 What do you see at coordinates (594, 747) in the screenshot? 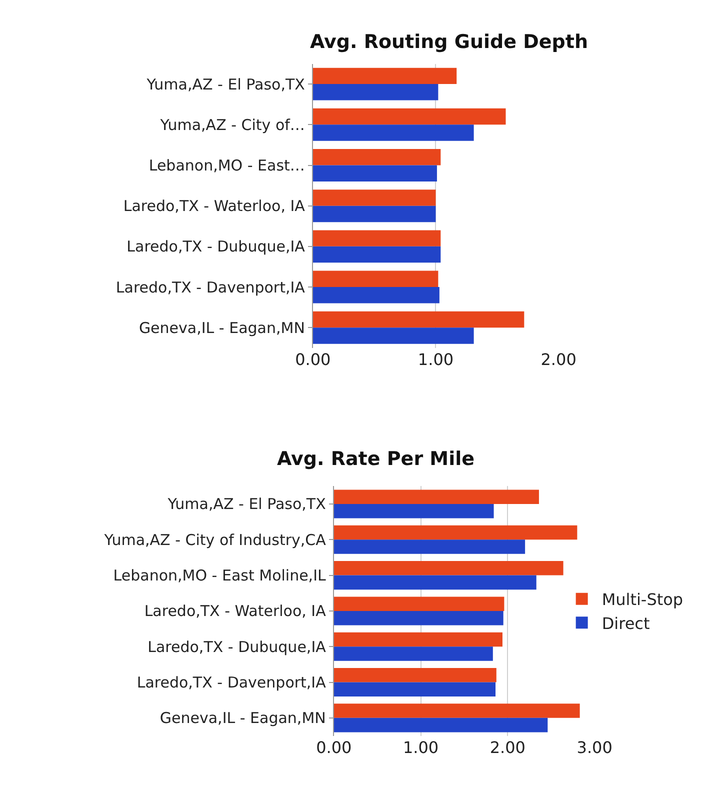
I see `x-tick-label: 3.00` at bounding box center [594, 747].